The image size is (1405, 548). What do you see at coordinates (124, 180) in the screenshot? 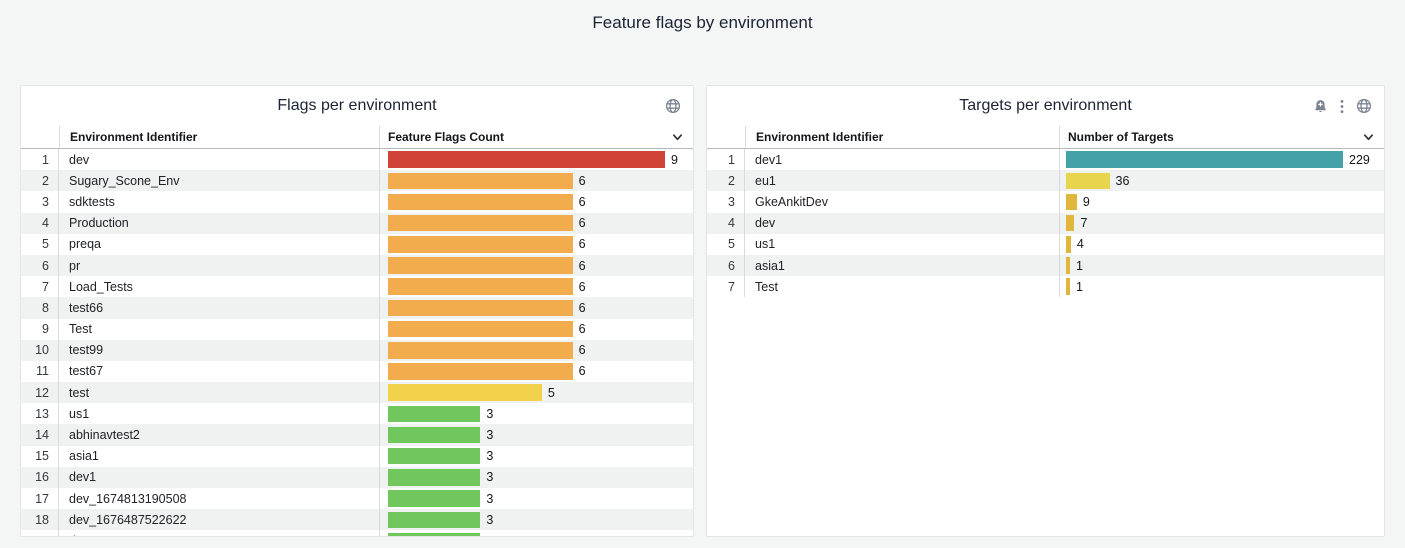
I see `environment-identifier-cell: Sugary_Scone_Env` at bounding box center [124, 180].